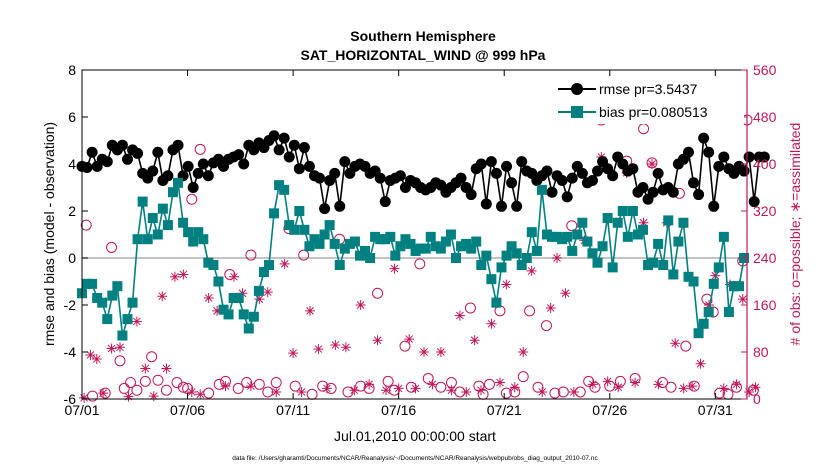 Image resolution: width=830 pixels, height=470 pixels. What do you see at coordinates (70, 305) in the screenshot?
I see `y-tick-label: -2` at bounding box center [70, 305].